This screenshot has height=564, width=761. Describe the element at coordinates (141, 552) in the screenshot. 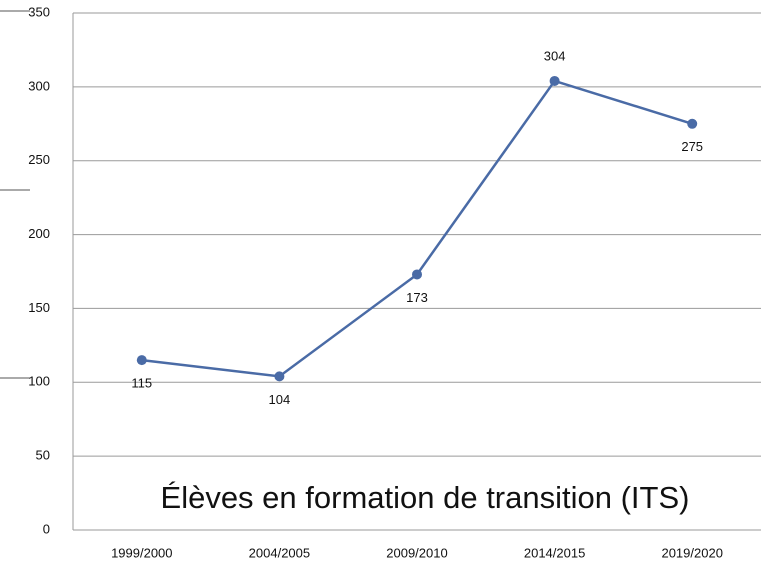

I see `x-tick-label: 1999/2000` at that location.